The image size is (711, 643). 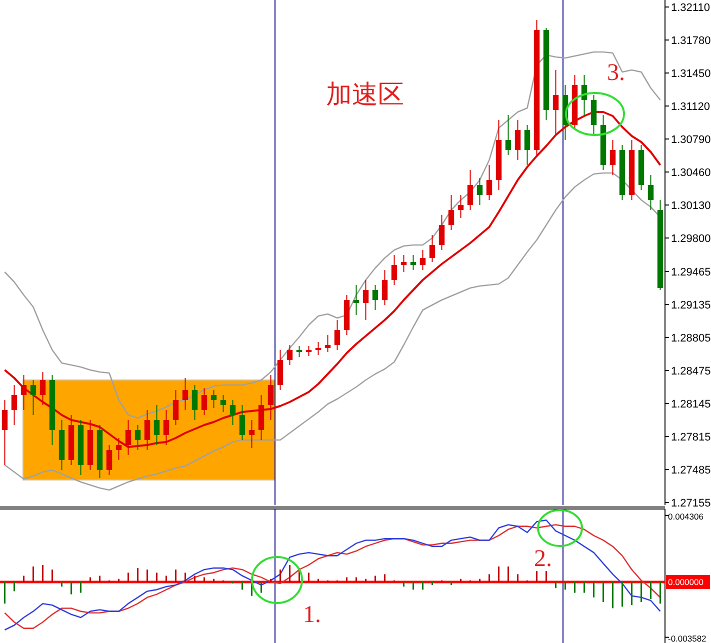 What do you see at coordinates (690, 8) in the screenshot?
I see `y-tick-label: 1.32110` at bounding box center [690, 8].